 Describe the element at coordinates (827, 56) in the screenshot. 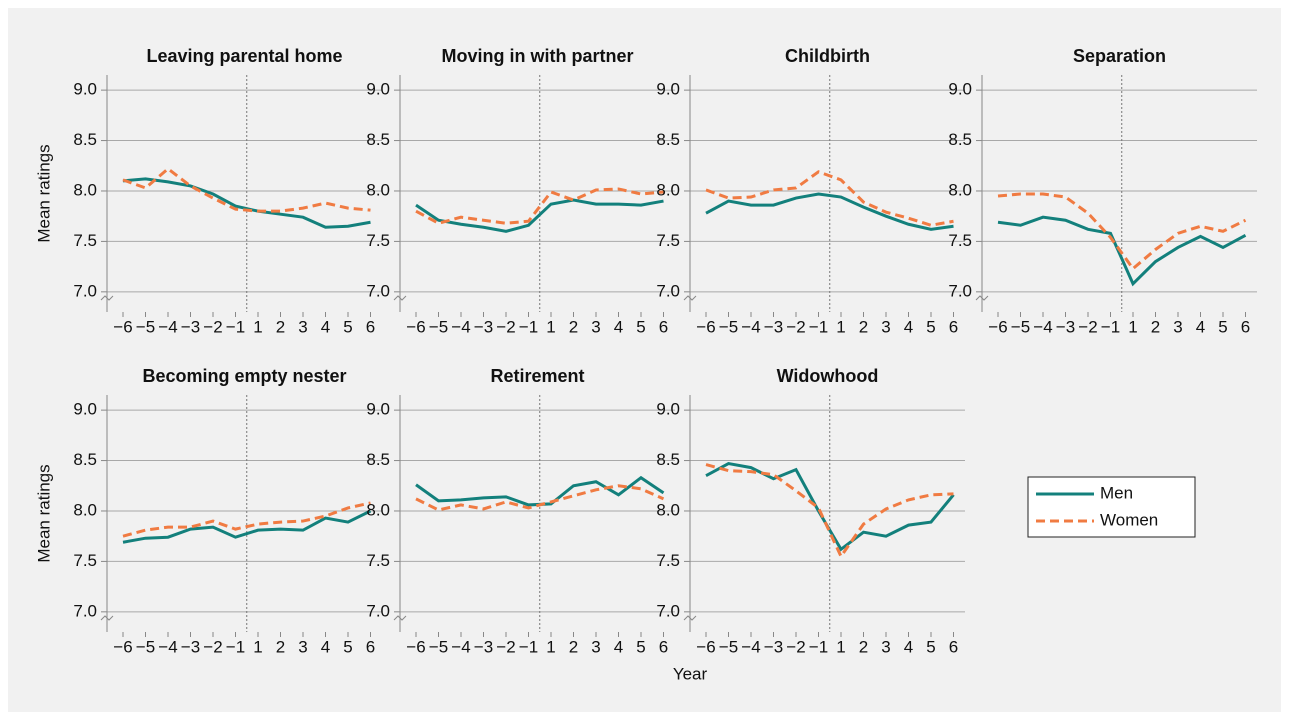

I see `panel-title: Childbirth` at that location.